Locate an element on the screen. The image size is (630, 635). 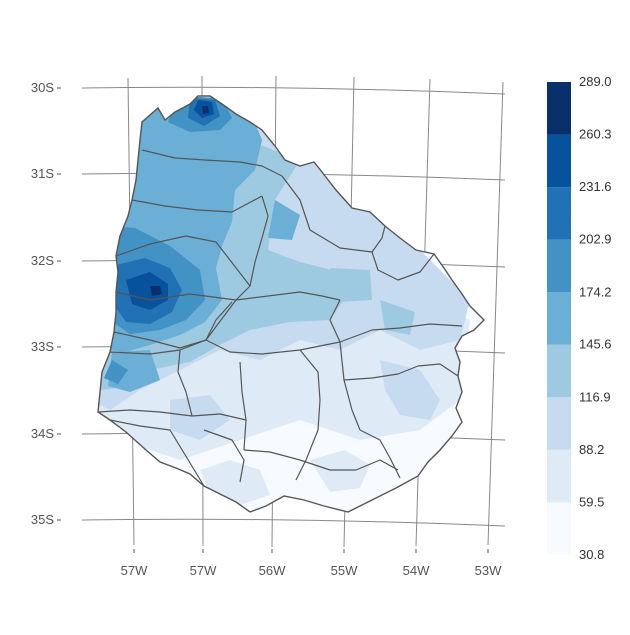
lat-tick-label: 31S is located at coordinates (42, 173).